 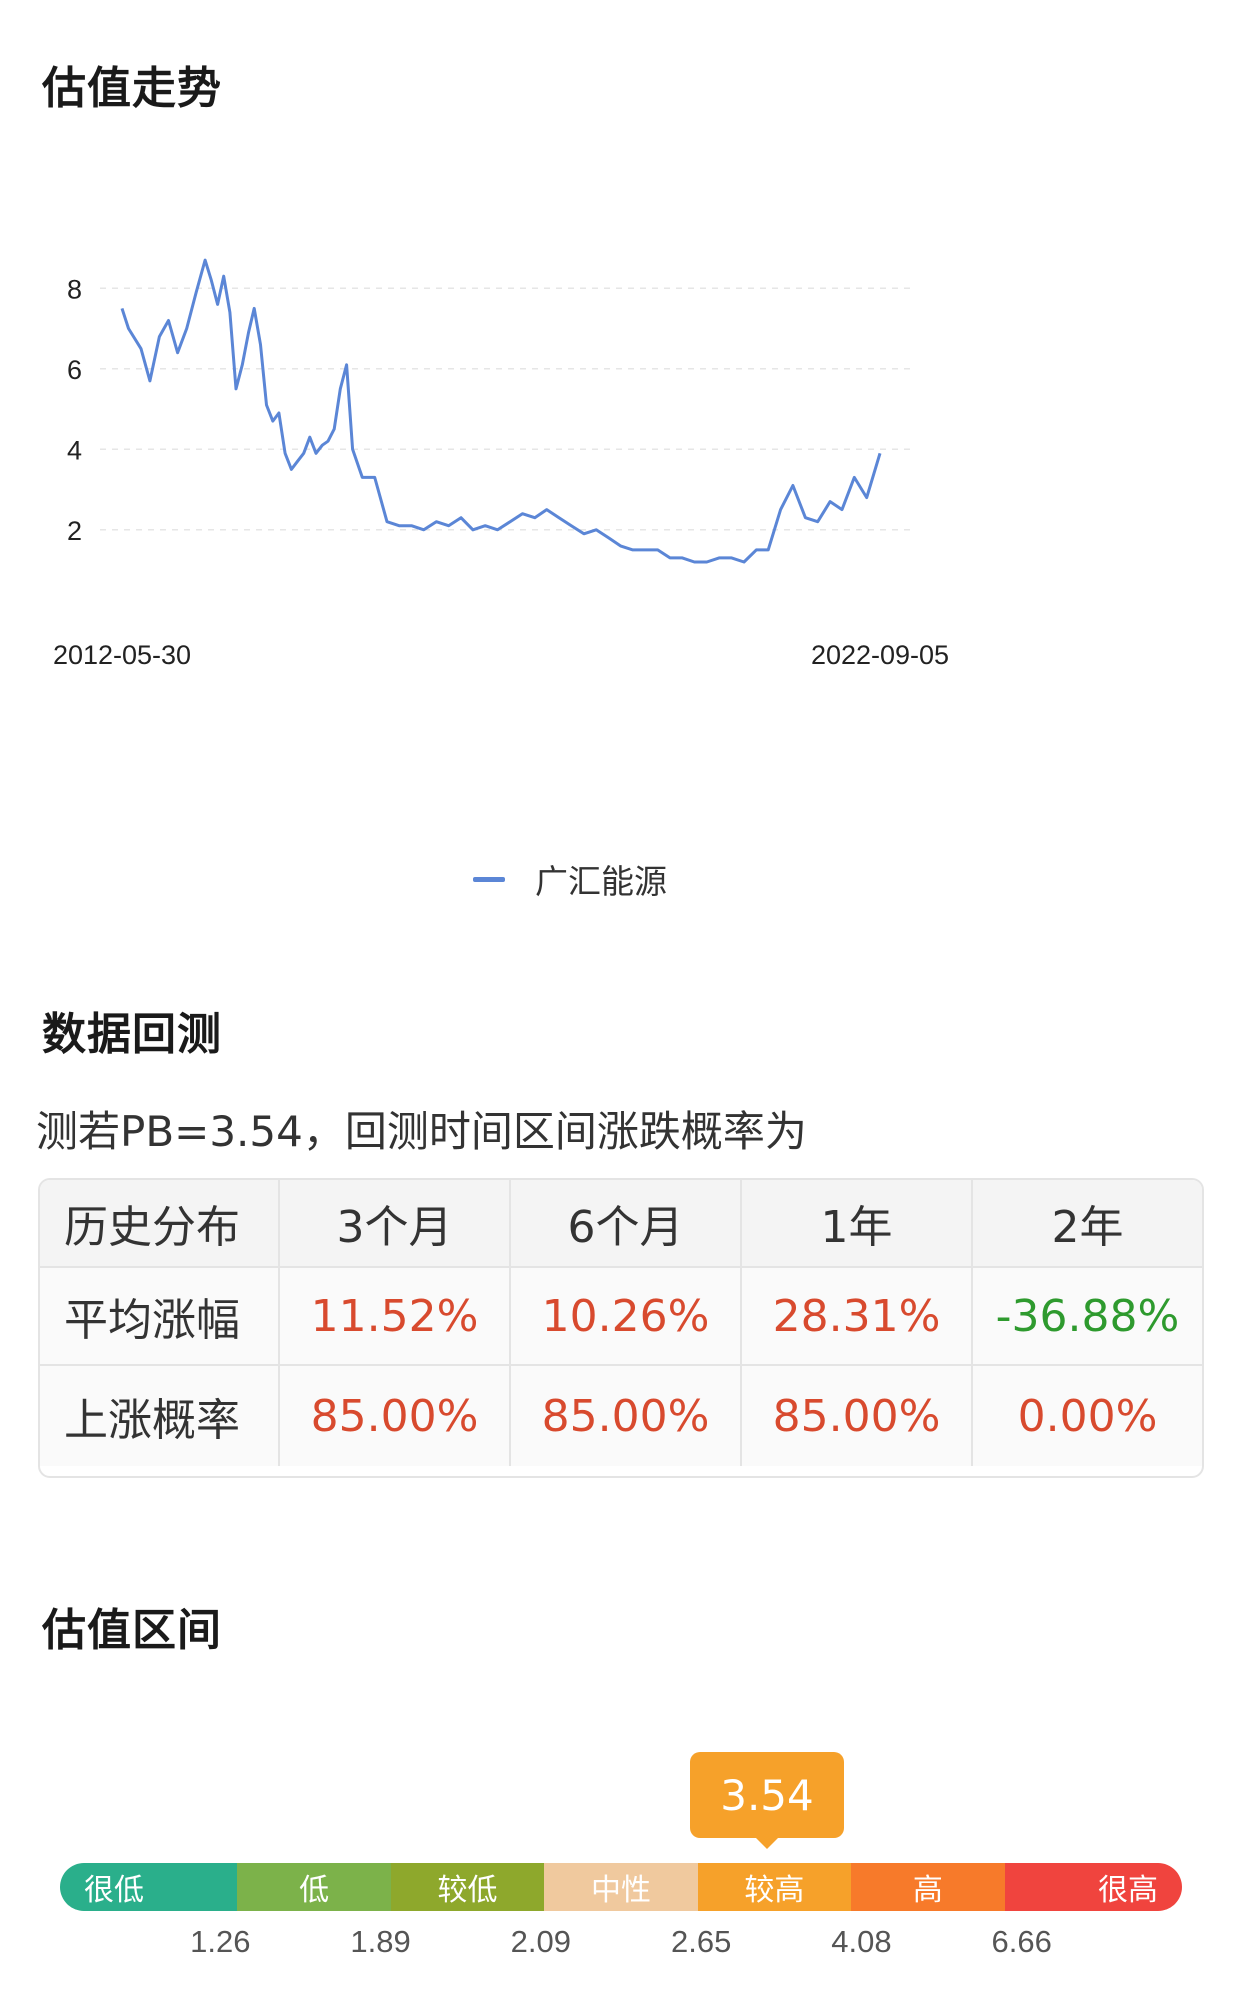 I want to click on x-tick-label: 2022-09-05, so click(x=880, y=655).